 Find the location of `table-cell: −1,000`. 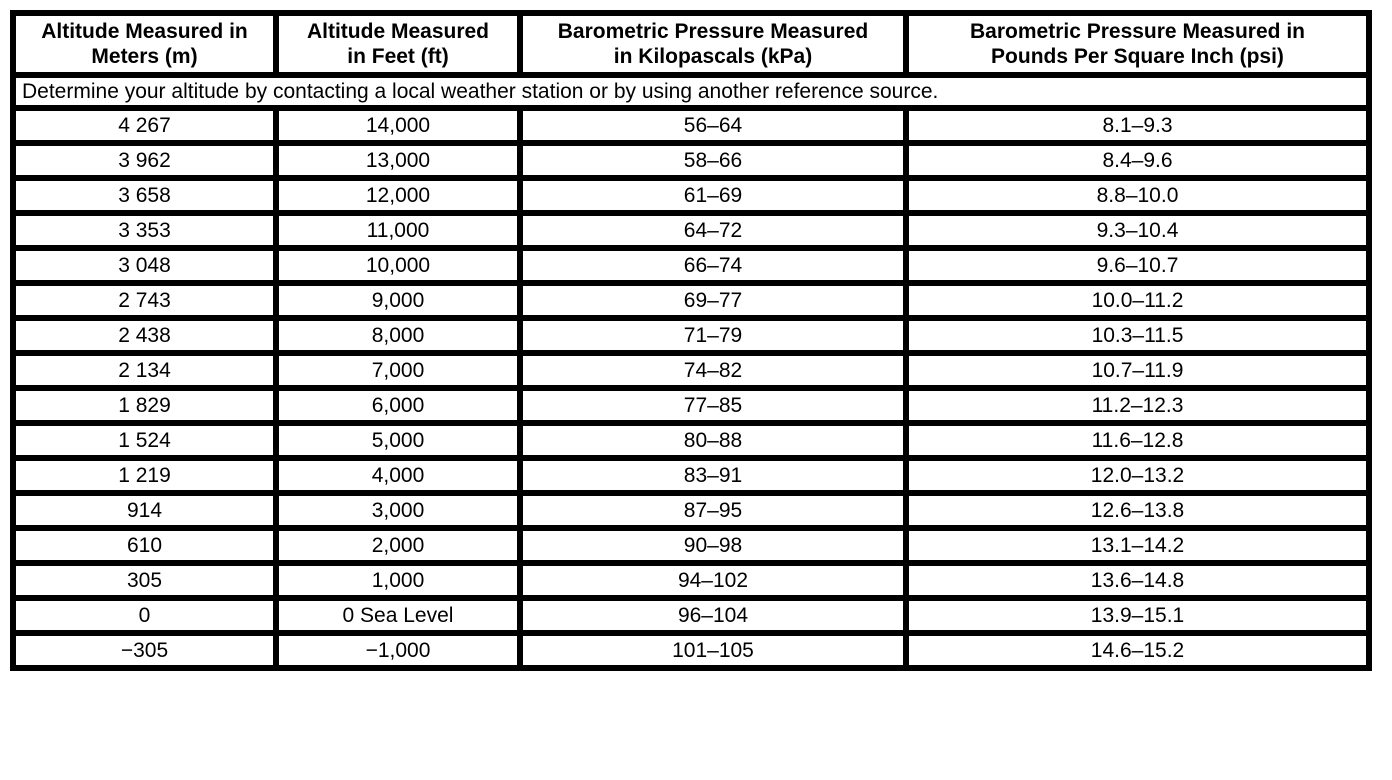

table-cell: −1,000 is located at coordinates (398, 651).